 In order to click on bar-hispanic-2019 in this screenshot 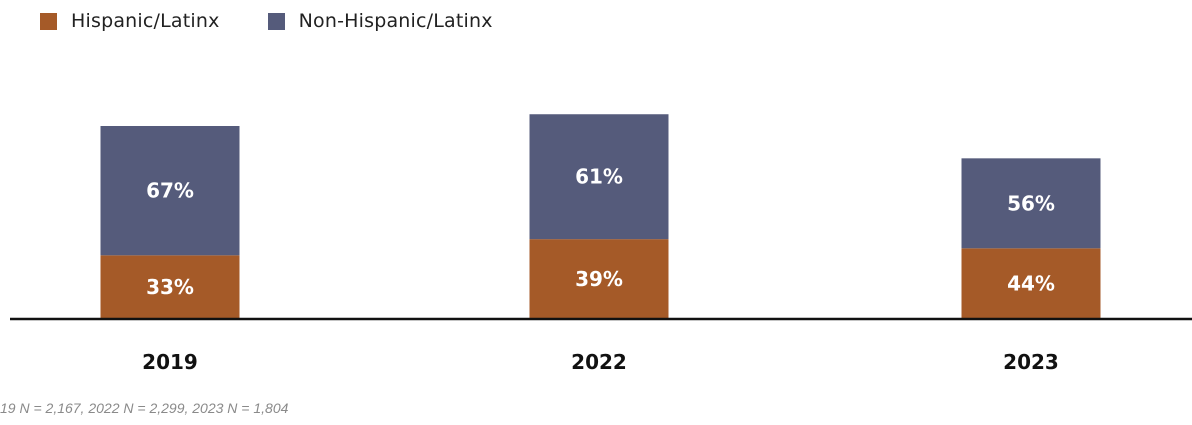, I will do `click(170, 287)`.